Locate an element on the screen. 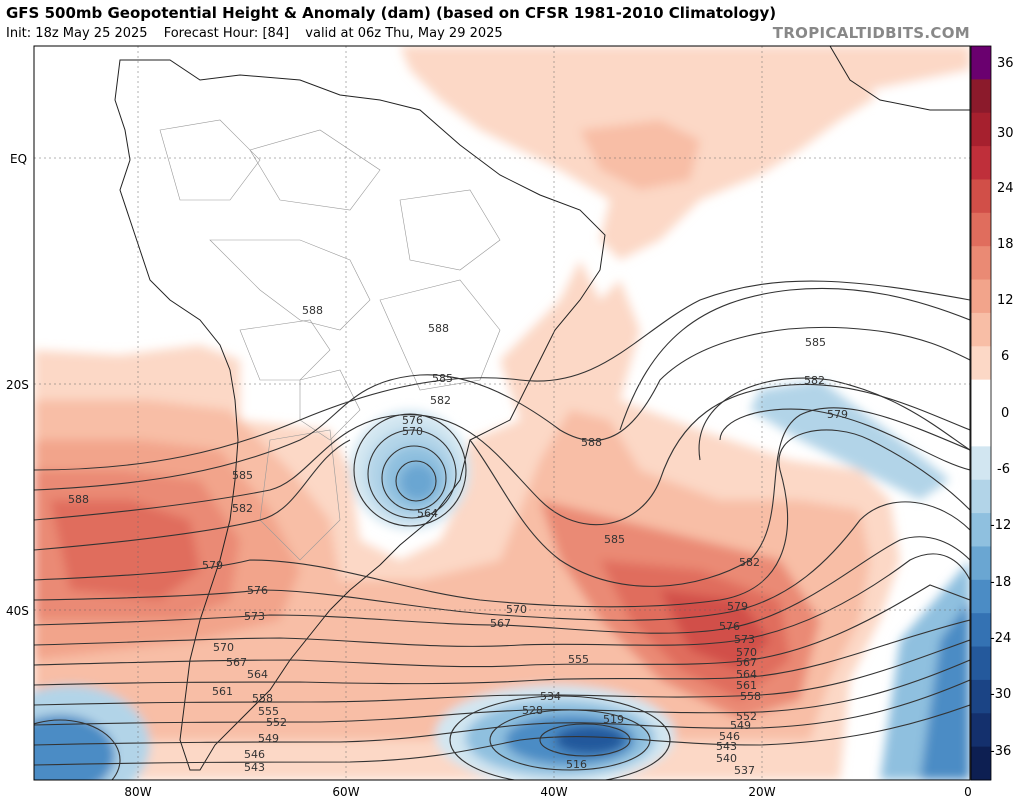  init-time: Init: 18z May 25 2025 is located at coordinates (77, 33).